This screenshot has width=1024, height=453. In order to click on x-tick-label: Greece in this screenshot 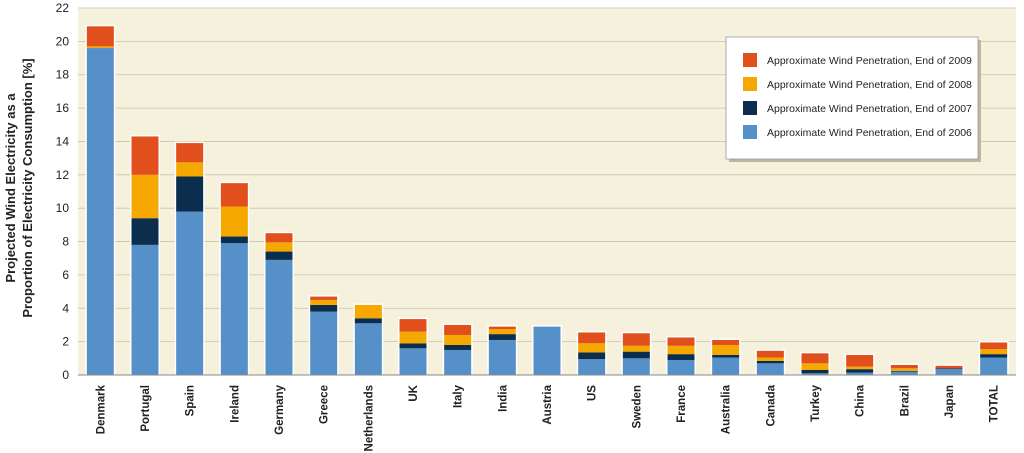, I will do `click(325, 404)`.